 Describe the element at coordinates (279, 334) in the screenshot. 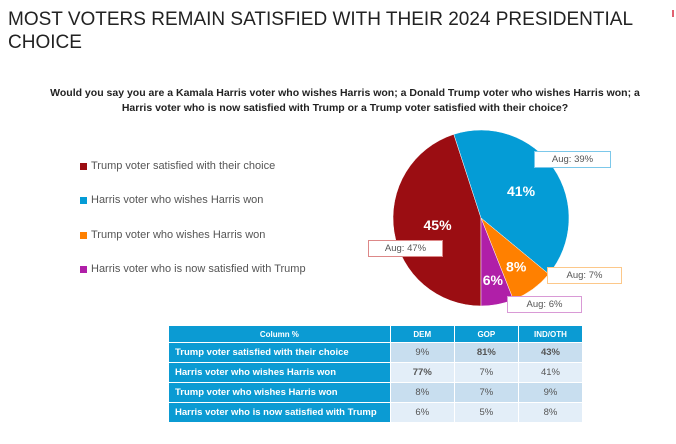

I see `column-header: Column %` at that location.